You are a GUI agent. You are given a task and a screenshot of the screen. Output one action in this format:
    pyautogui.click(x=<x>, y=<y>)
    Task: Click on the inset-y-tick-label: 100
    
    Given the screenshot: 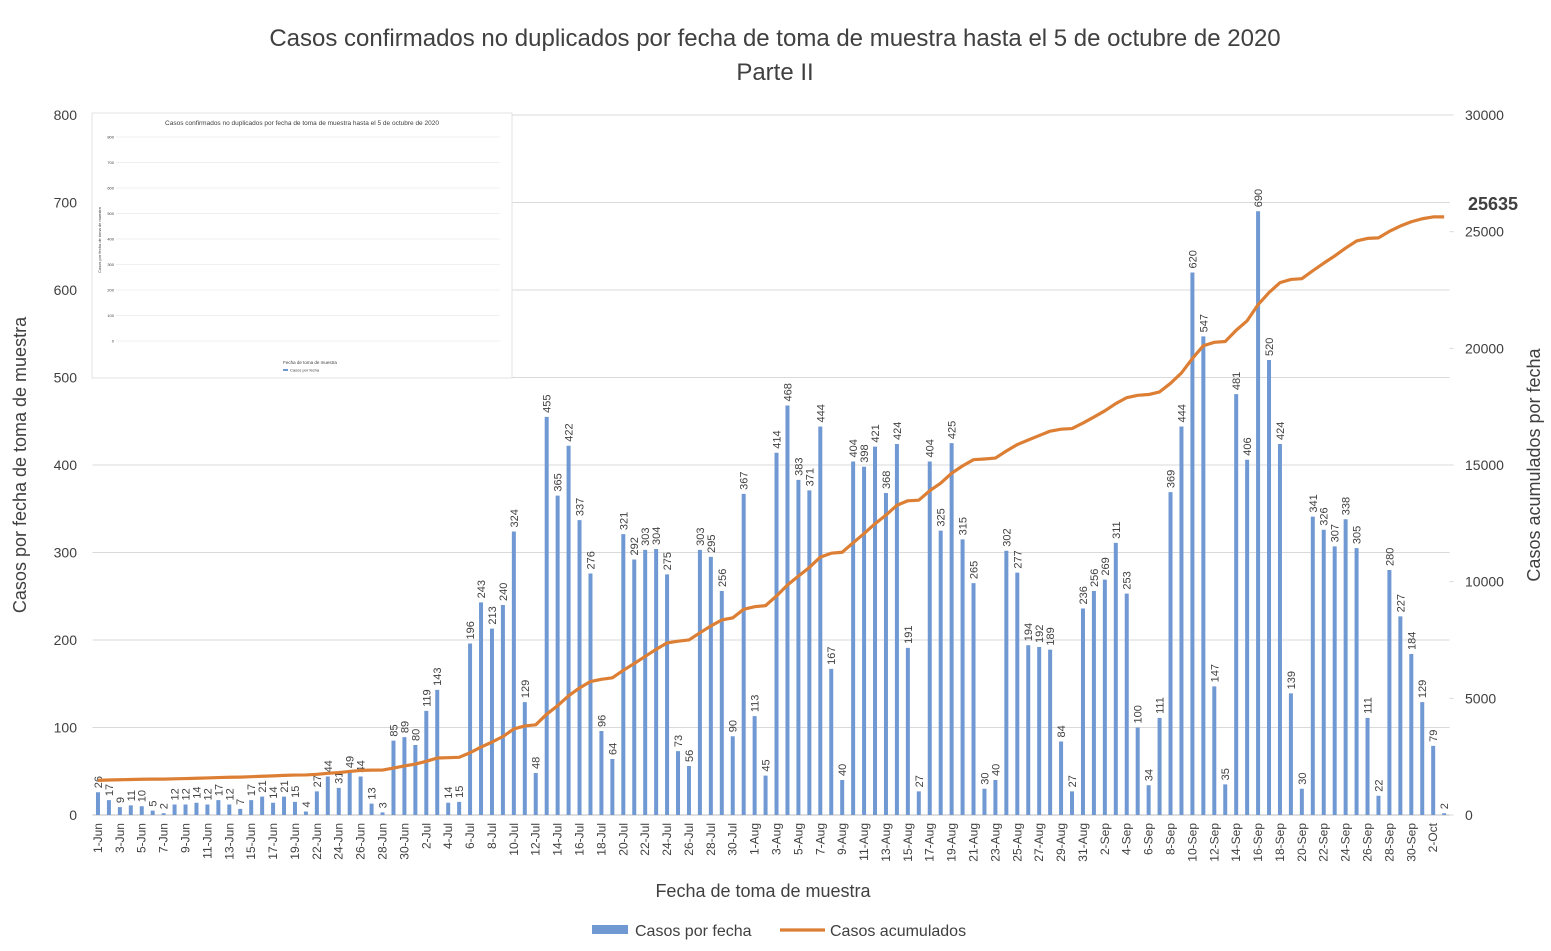 What is the action you would take?
    pyautogui.click(x=110, y=315)
    